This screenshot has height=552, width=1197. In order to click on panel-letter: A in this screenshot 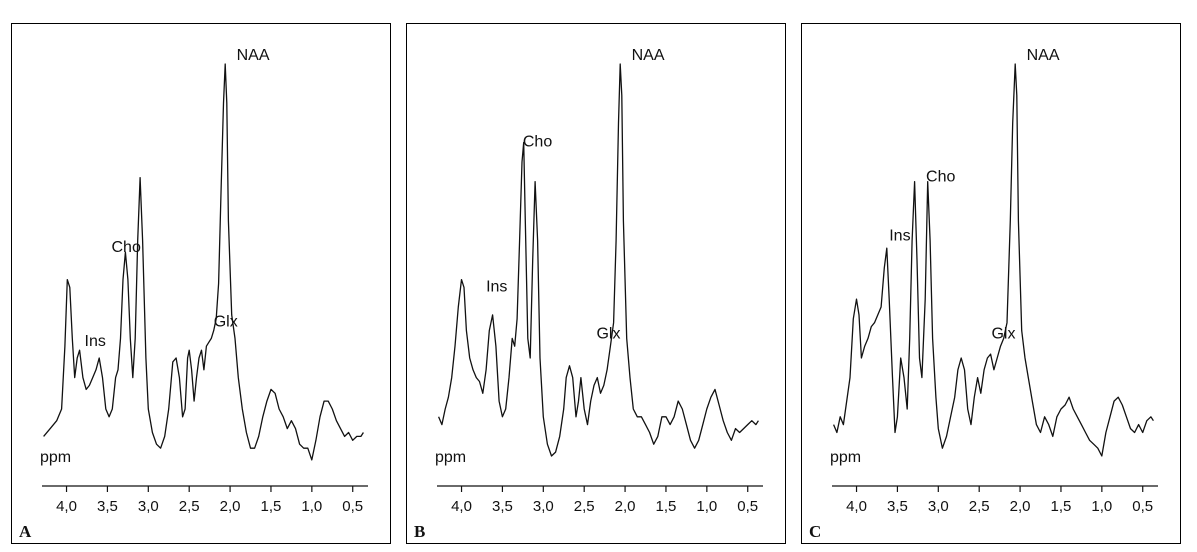, I will do `click(25, 531)`.